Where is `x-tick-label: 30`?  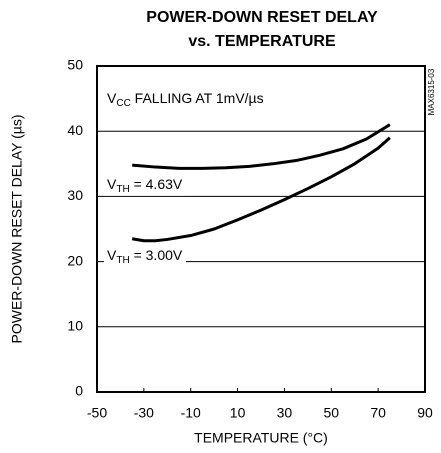 x-tick-label: 30 is located at coordinates (285, 413).